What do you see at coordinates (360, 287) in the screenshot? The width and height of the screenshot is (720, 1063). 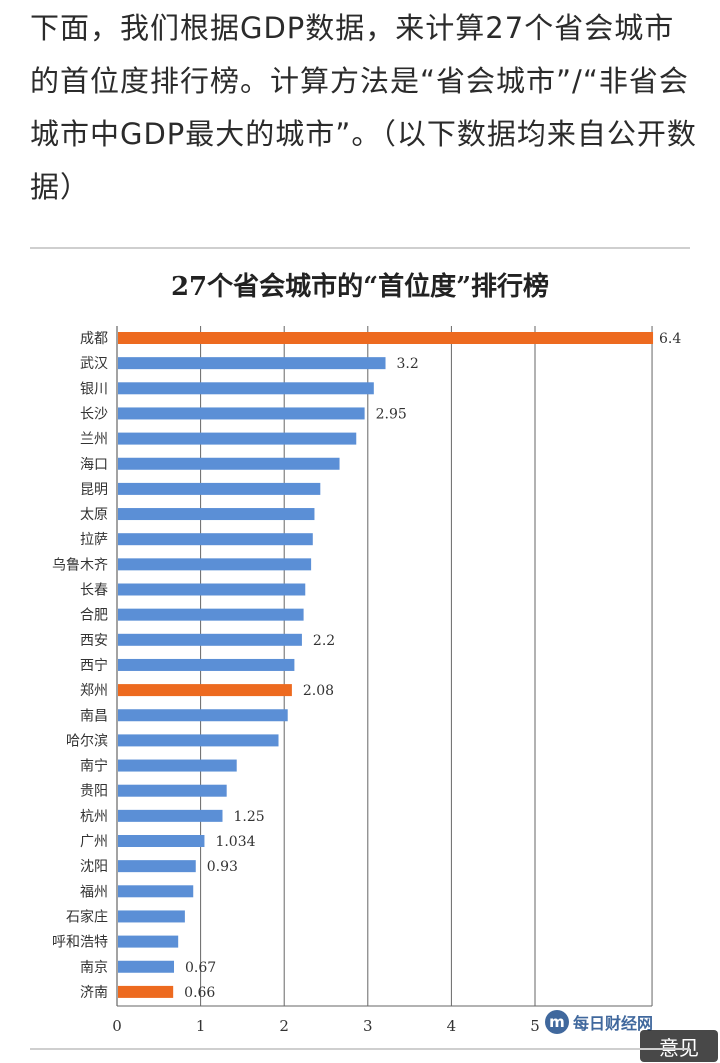 I see `chart-title: 27个省会城市的“首位度”排行榜` at bounding box center [360, 287].